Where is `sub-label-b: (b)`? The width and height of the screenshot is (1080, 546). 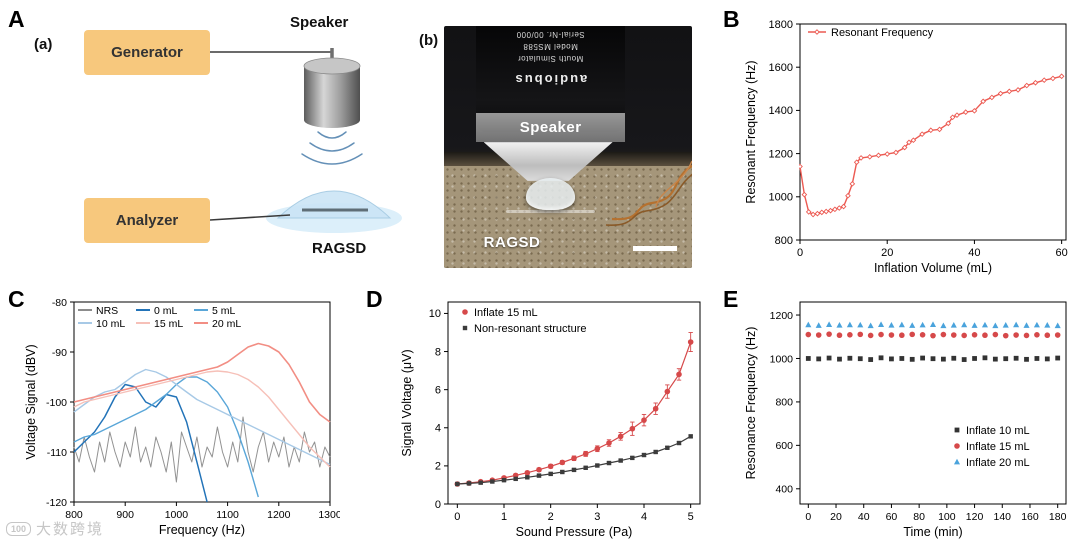 sub-label-b: (b) is located at coordinates (429, 40).